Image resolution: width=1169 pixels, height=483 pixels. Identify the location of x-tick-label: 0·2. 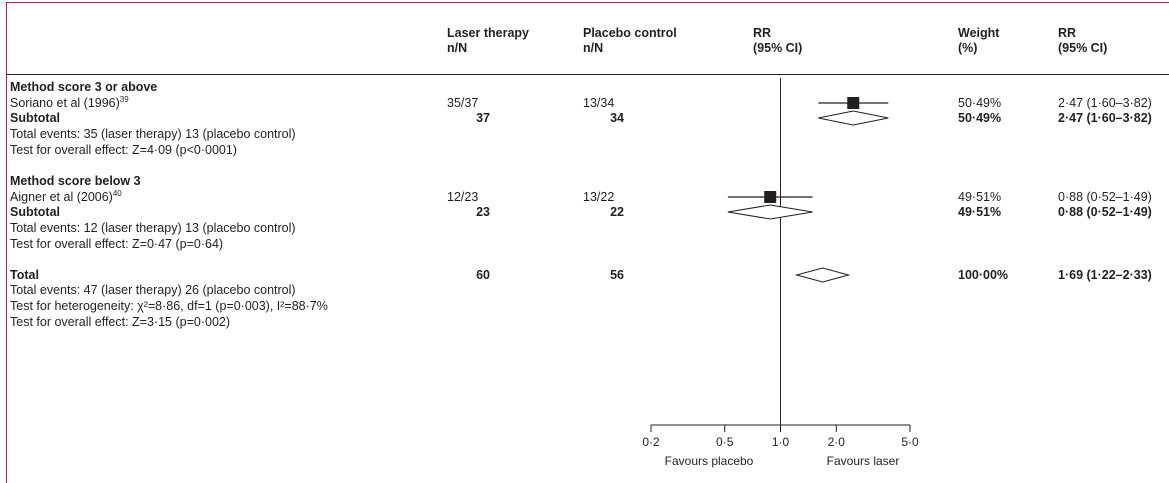
(651, 442).